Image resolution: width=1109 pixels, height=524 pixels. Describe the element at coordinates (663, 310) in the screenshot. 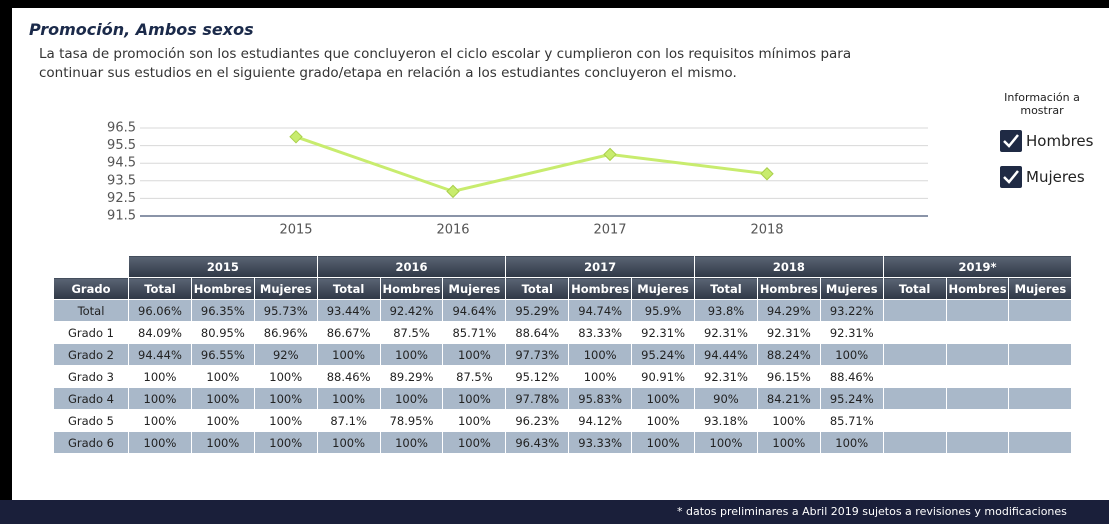

I see `table-cell: 95.9%` at that location.